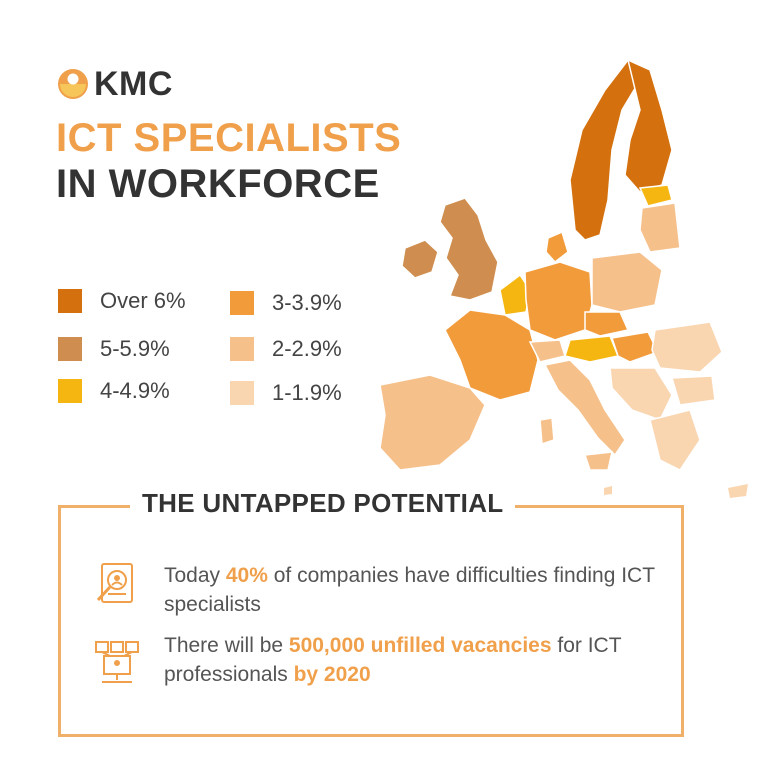 The width and height of the screenshot is (768, 768). Describe the element at coordinates (135, 348) in the screenshot. I see `legend-label: 5-5.9%` at that location.